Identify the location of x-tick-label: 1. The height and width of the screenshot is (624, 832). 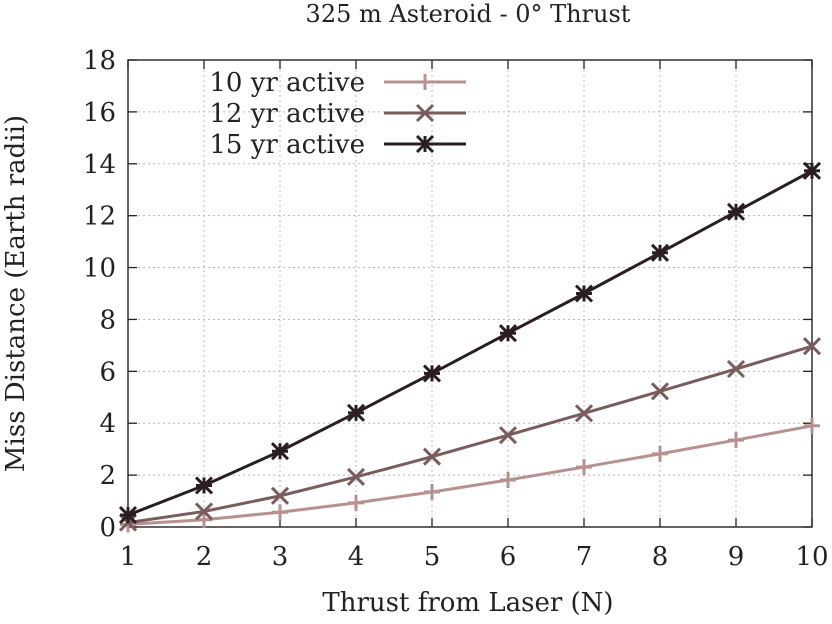
(128, 557).